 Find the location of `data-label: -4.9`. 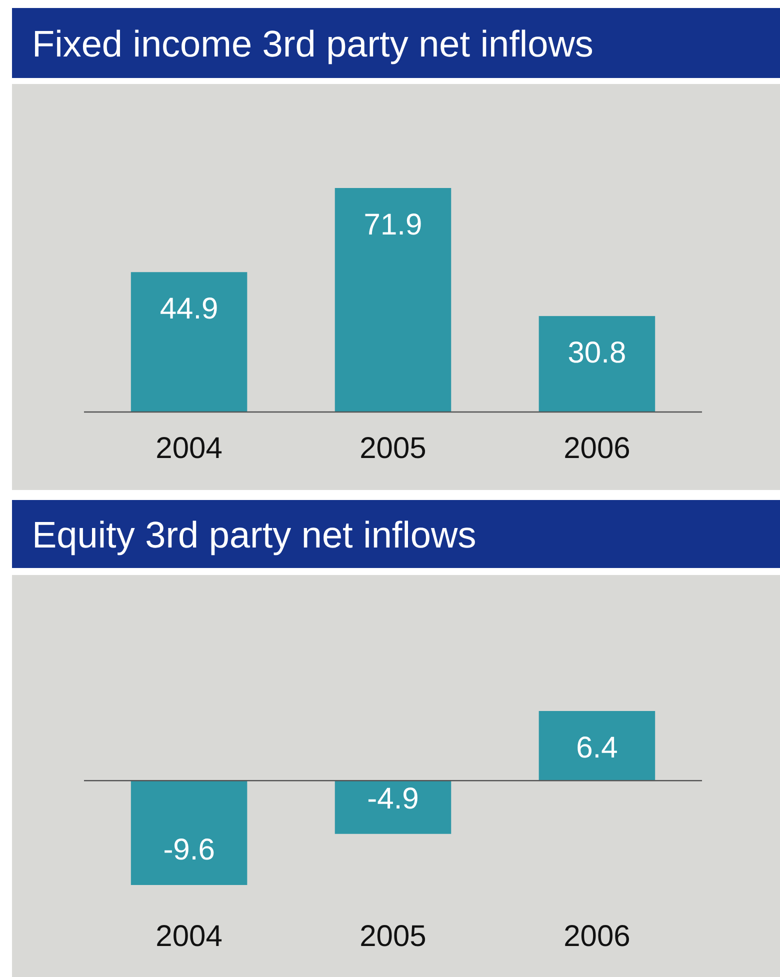

data-label: -4.9 is located at coordinates (393, 799).